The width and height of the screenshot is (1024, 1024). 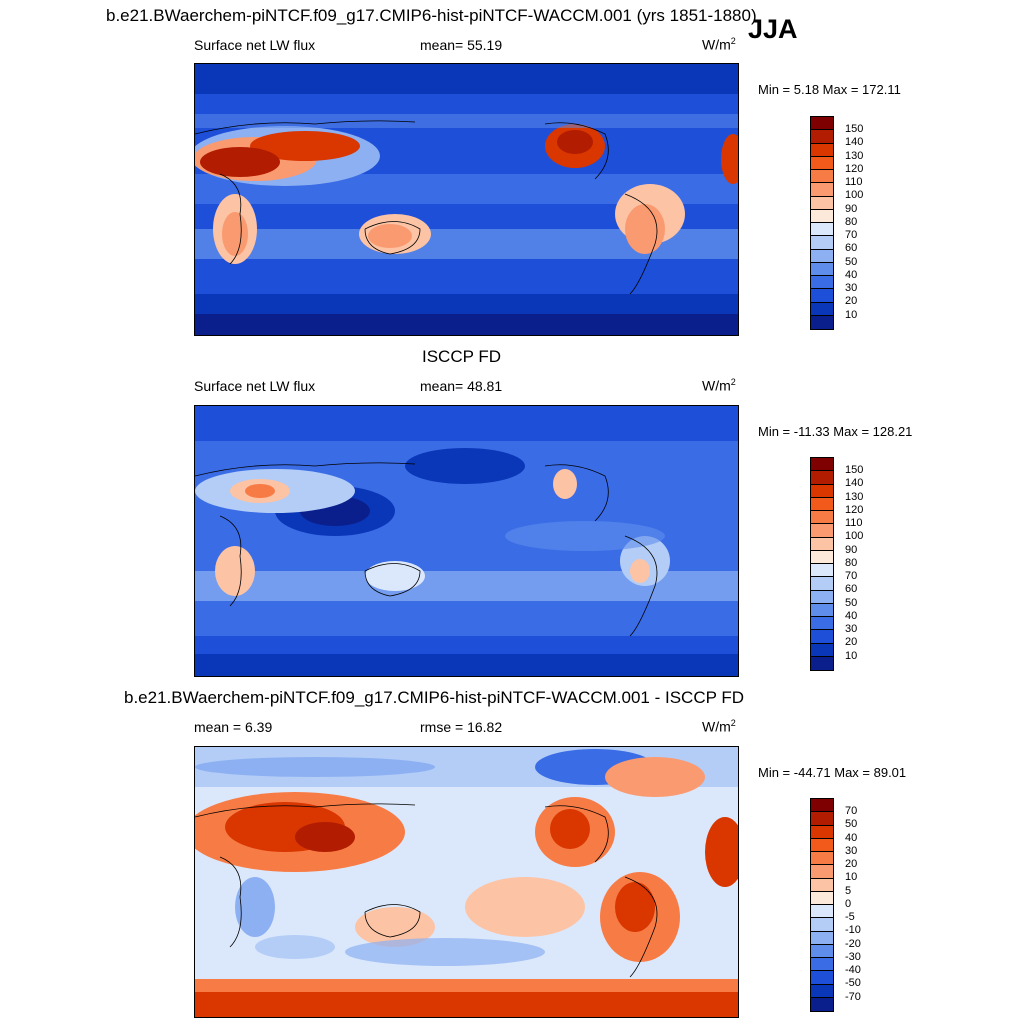 What do you see at coordinates (853, 983) in the screenshot?
I see `colorbar-tick: -50` at bounding box center [853, 983].